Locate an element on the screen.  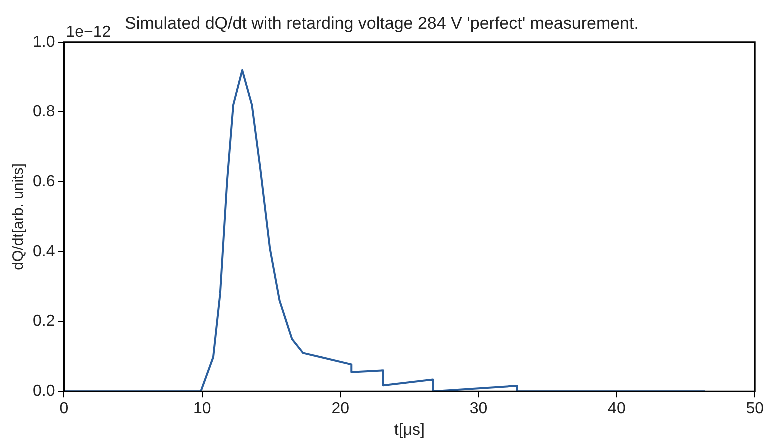
y-tick-label: 1.0 is located at coordinates (44, 42).